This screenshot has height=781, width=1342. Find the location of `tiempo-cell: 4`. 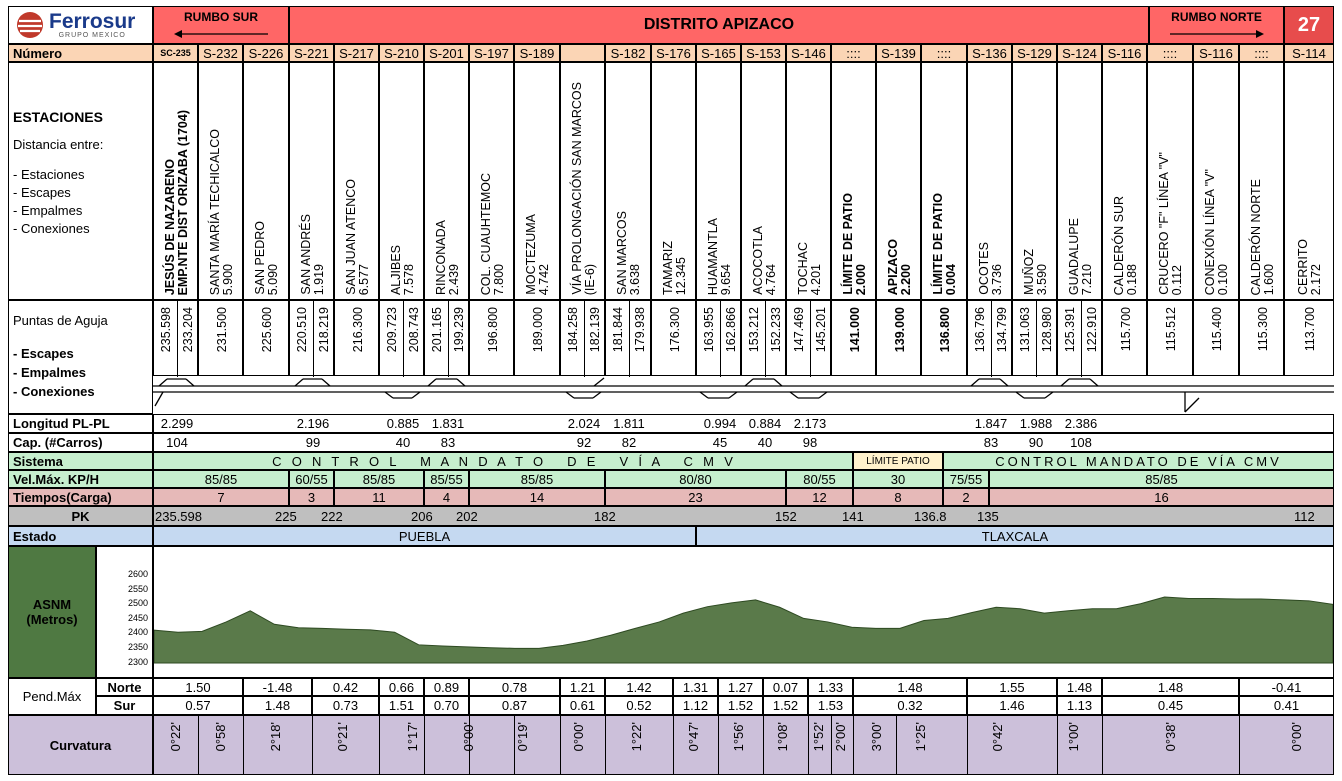

tiempo-cell: 4 is located at coordinates (446, 497).